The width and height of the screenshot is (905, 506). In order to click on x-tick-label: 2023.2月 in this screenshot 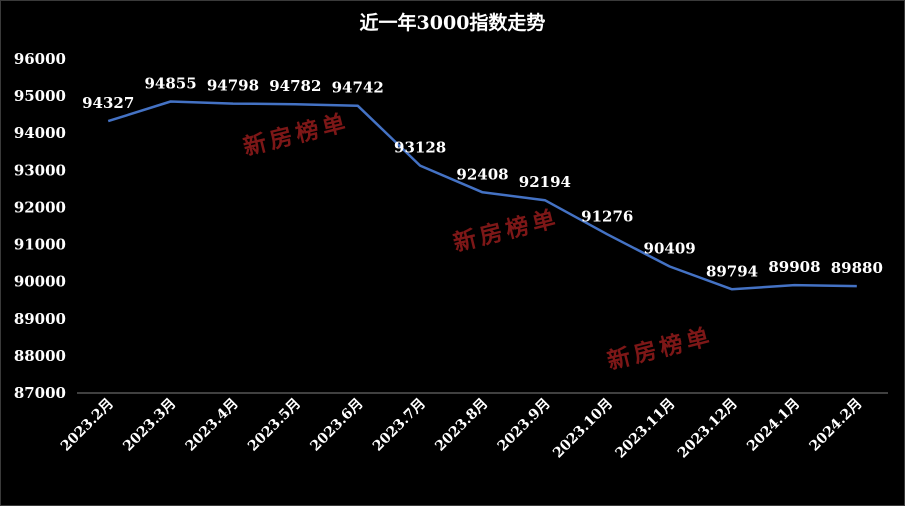, I will do `click(87, 425)`.